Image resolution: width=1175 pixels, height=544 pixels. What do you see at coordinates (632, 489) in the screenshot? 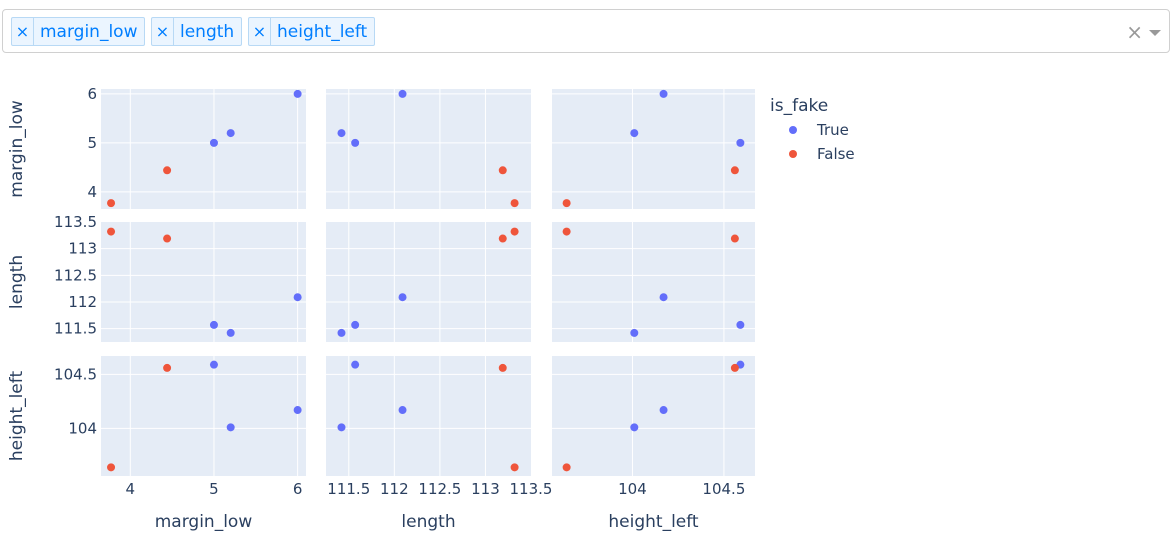
I see `x-tick-label: 104` at bounding box center [632, 489].